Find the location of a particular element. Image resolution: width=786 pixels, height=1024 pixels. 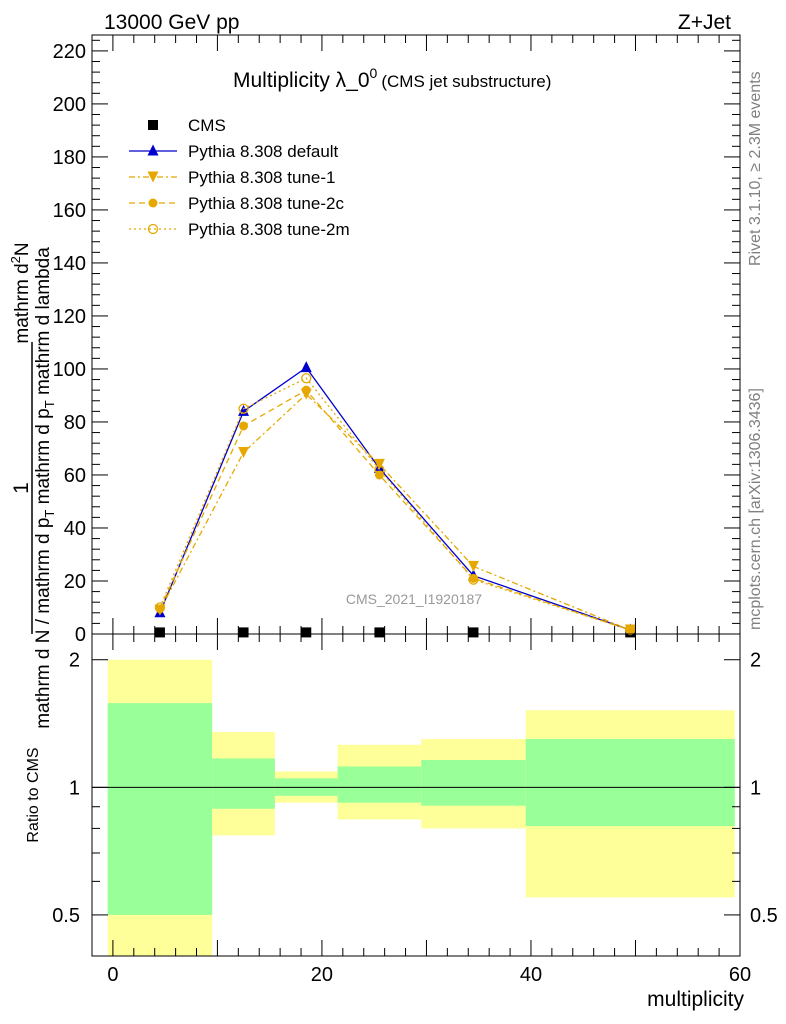

ylabel-mid: mathrm d N / mathrm d p is located at coordinates (43, 623).